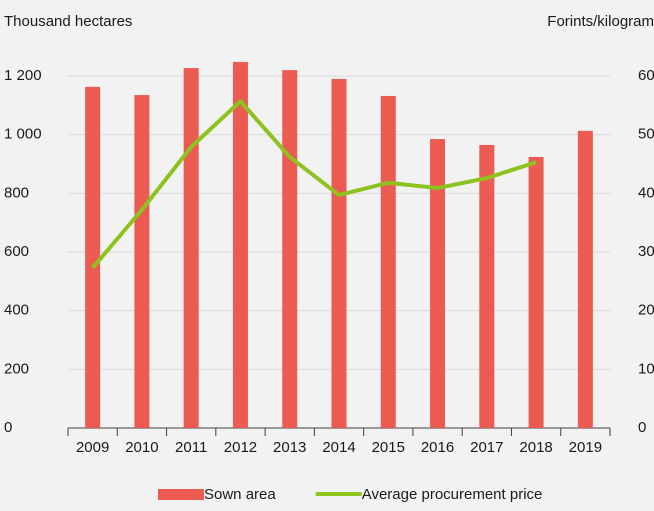 The width and height of the screenshot is (654, 511). Describe the element at coordinates (16, 310) in the screenshot. I see `y-tick-label: 400` at that location.